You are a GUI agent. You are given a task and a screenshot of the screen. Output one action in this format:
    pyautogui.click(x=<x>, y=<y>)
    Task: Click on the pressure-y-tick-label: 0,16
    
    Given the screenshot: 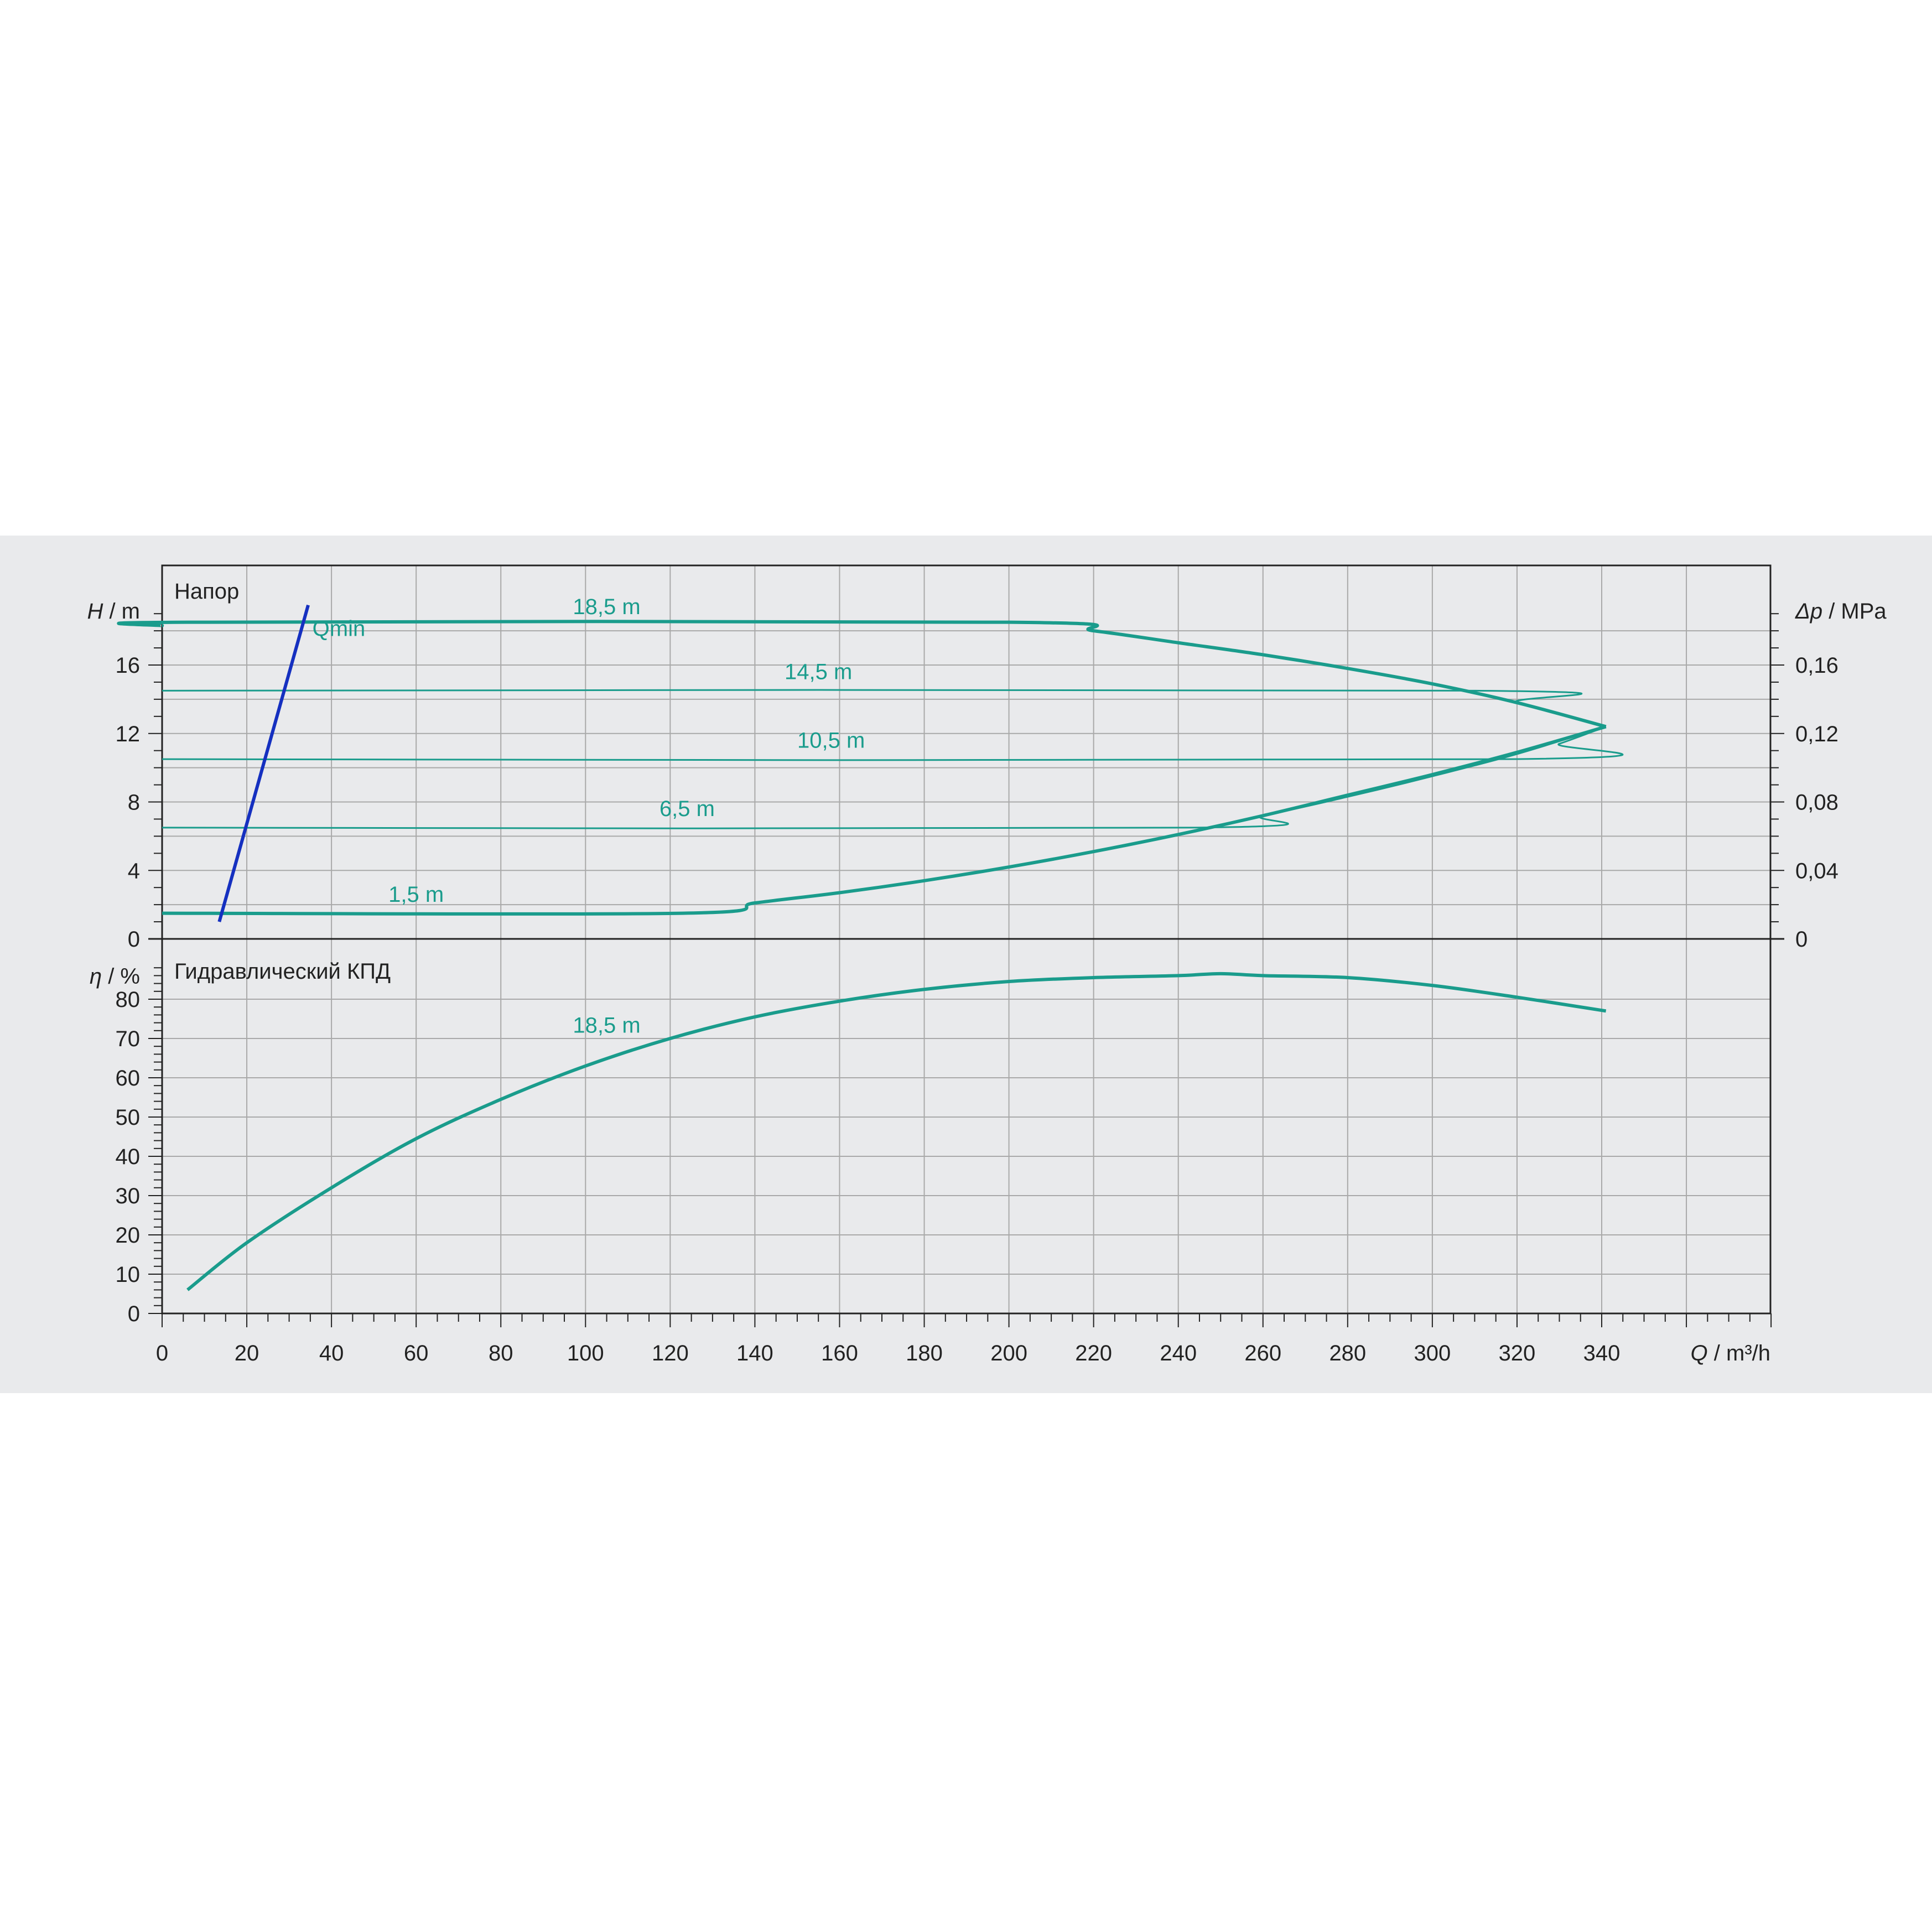 What is the action you would take?
    pyautogui.click(x=1816, y=665)
    